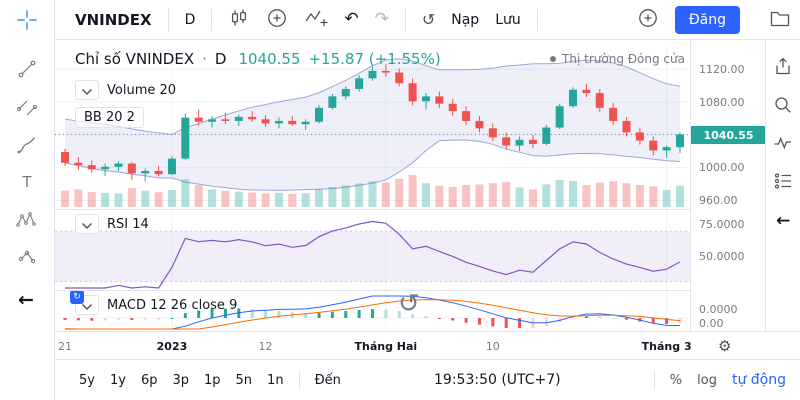 The width and height of the screenshot is (800, 400). What do you see at coordinates (172, 305) in the screenshot?
I see `macd-legend-label: MACD 12 26 close 9` at bounding box center [172, 305].